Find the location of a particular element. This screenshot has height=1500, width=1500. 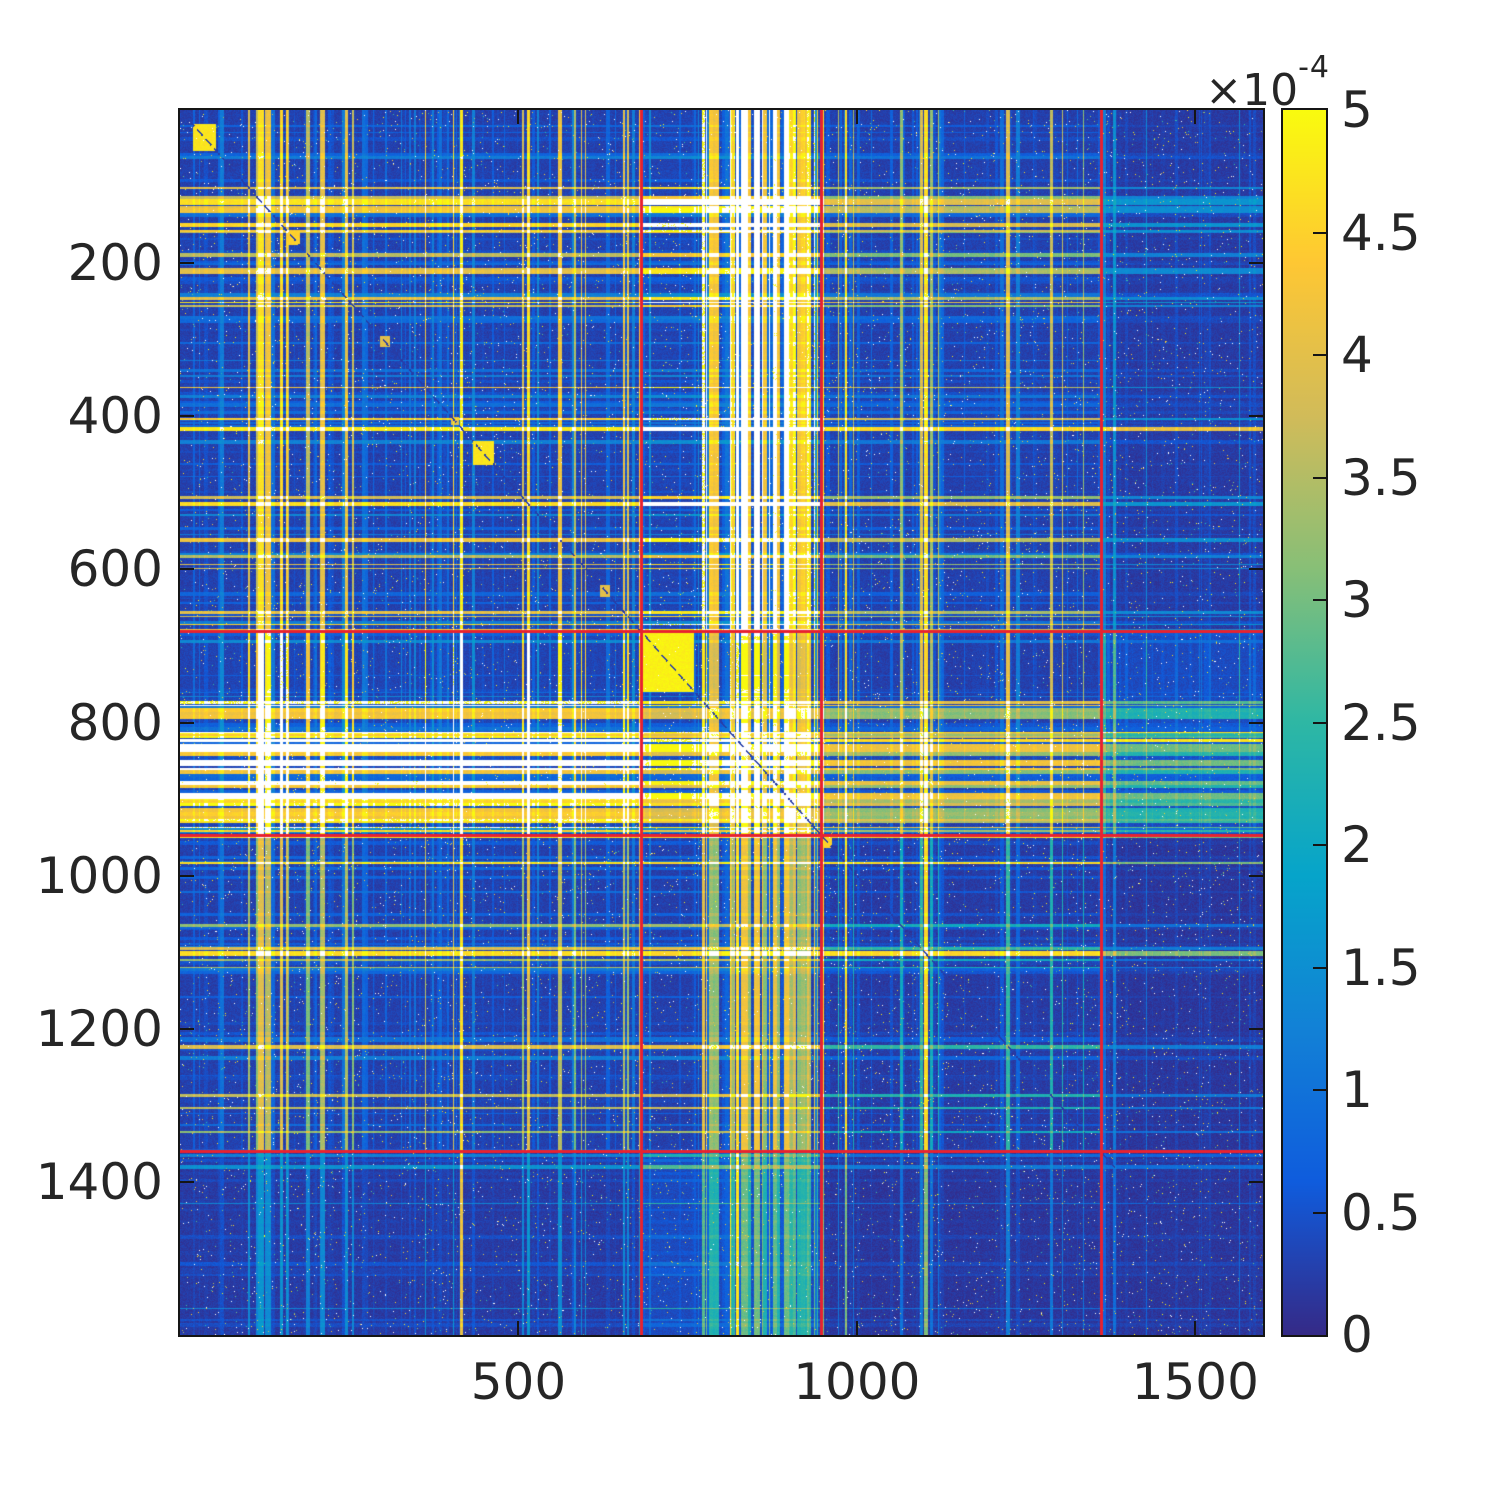

colorbar-tick-label: 1.5 is located at coordinates (1381, 967).